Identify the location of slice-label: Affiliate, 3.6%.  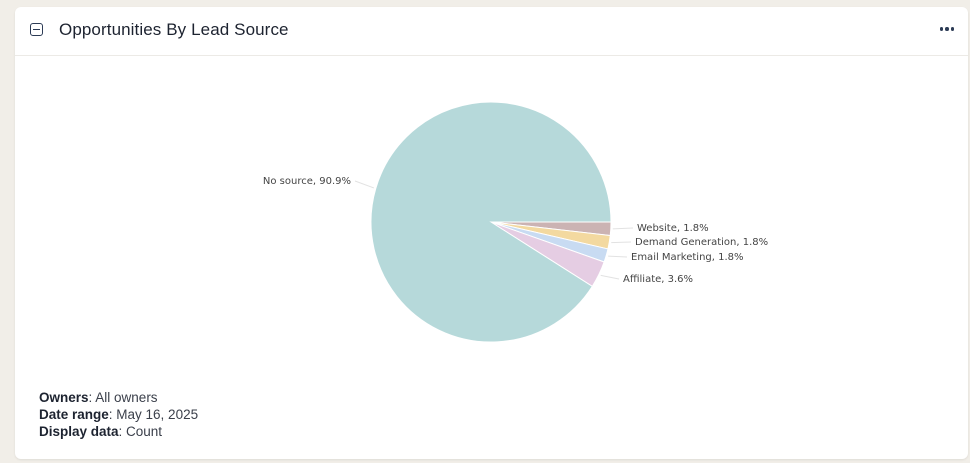
(658, 279).